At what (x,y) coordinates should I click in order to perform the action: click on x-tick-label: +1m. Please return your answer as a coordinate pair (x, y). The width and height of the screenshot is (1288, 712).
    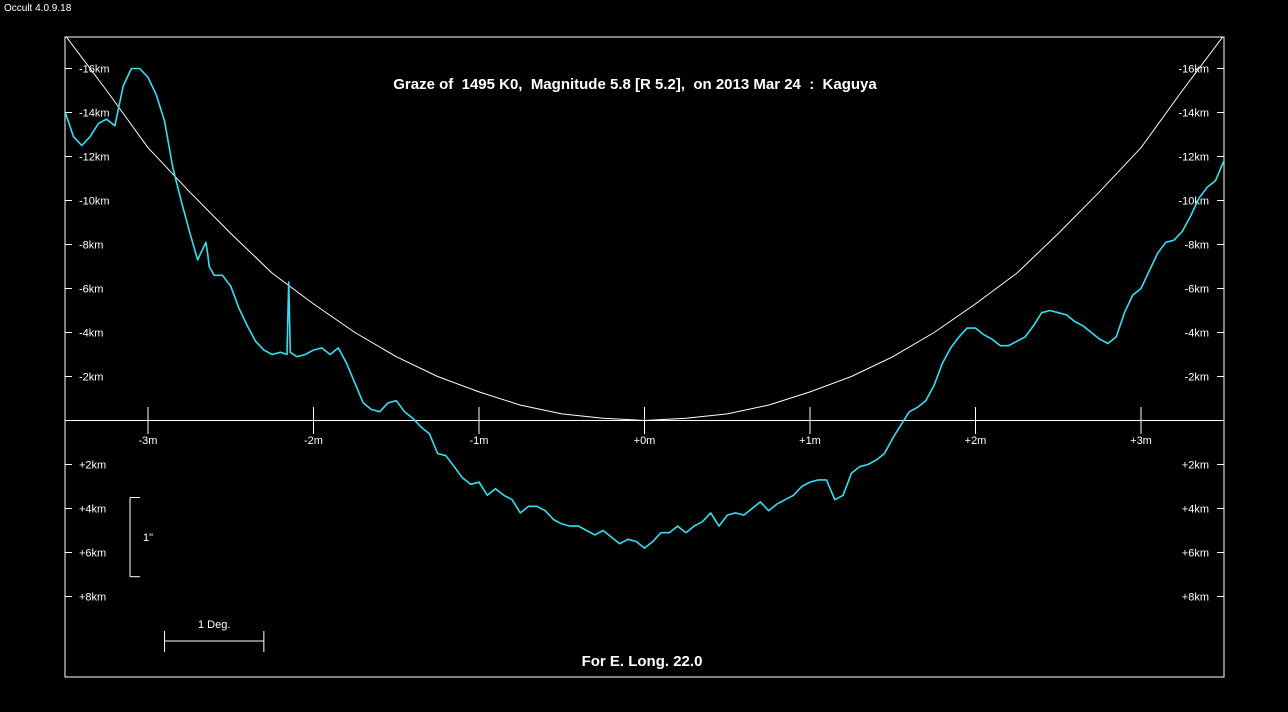
    Looking at the image, I should click on (810, 441).